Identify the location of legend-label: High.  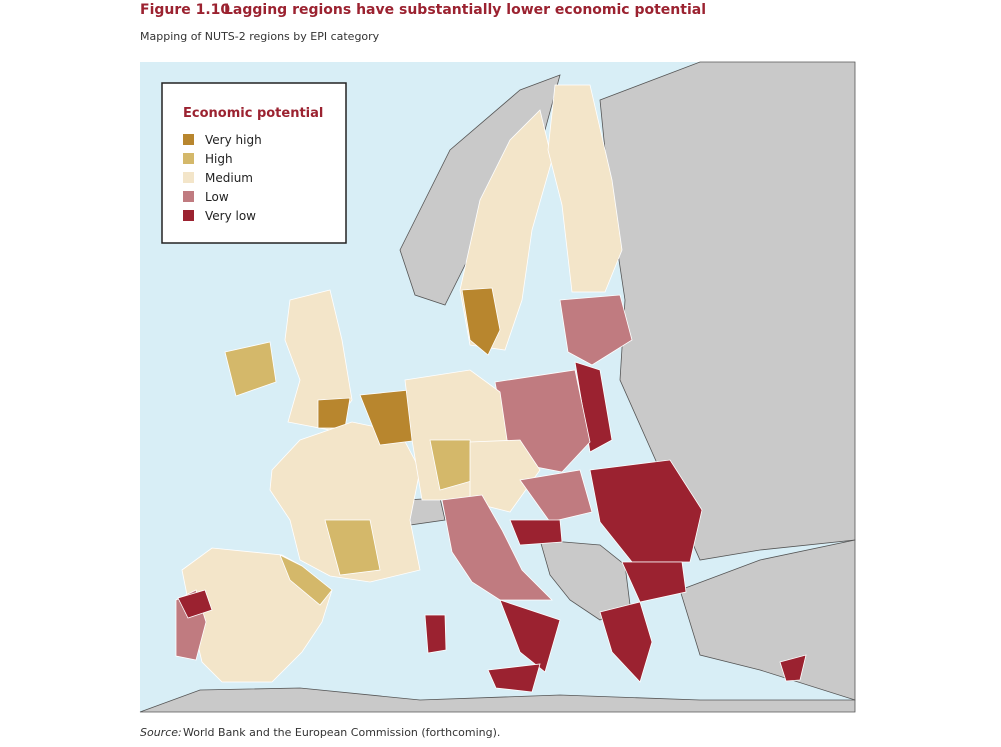
(219, 159).